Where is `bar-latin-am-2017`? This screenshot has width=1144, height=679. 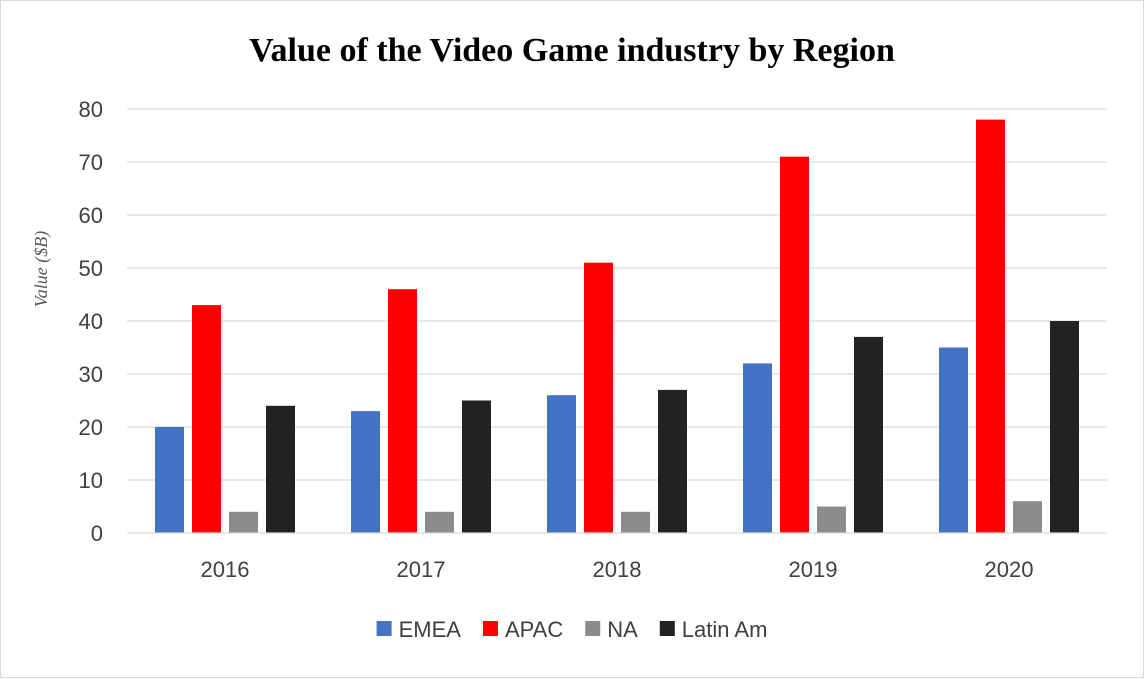 bar-latin-am-2017 is located at coordinates (476, 466).